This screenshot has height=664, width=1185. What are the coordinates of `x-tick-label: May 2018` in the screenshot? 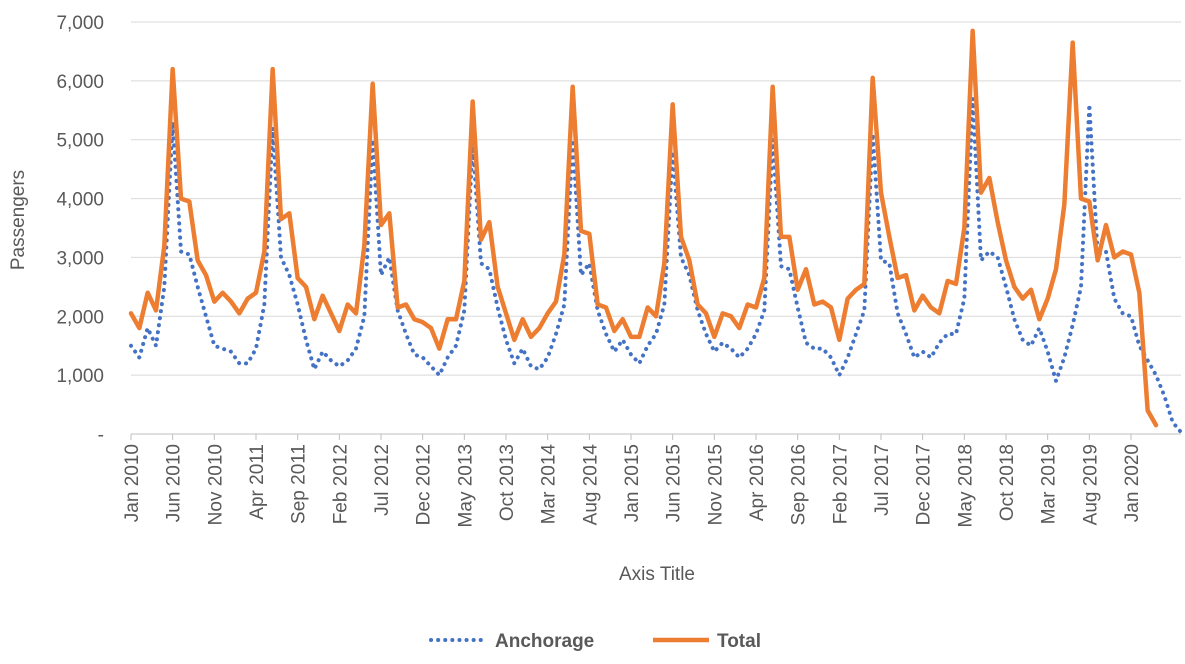 It's located at (965, 485).